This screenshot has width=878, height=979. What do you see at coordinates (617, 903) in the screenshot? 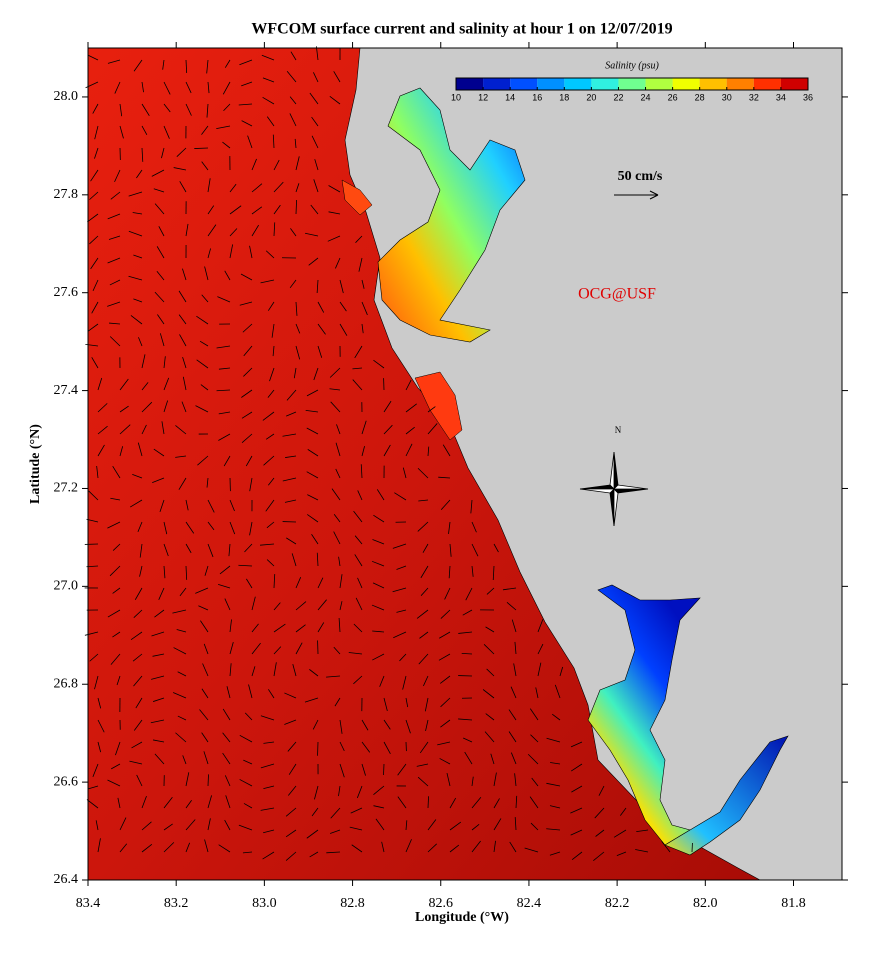
I see `x-tick-label: 82.2` at bounding box center [617, 903].